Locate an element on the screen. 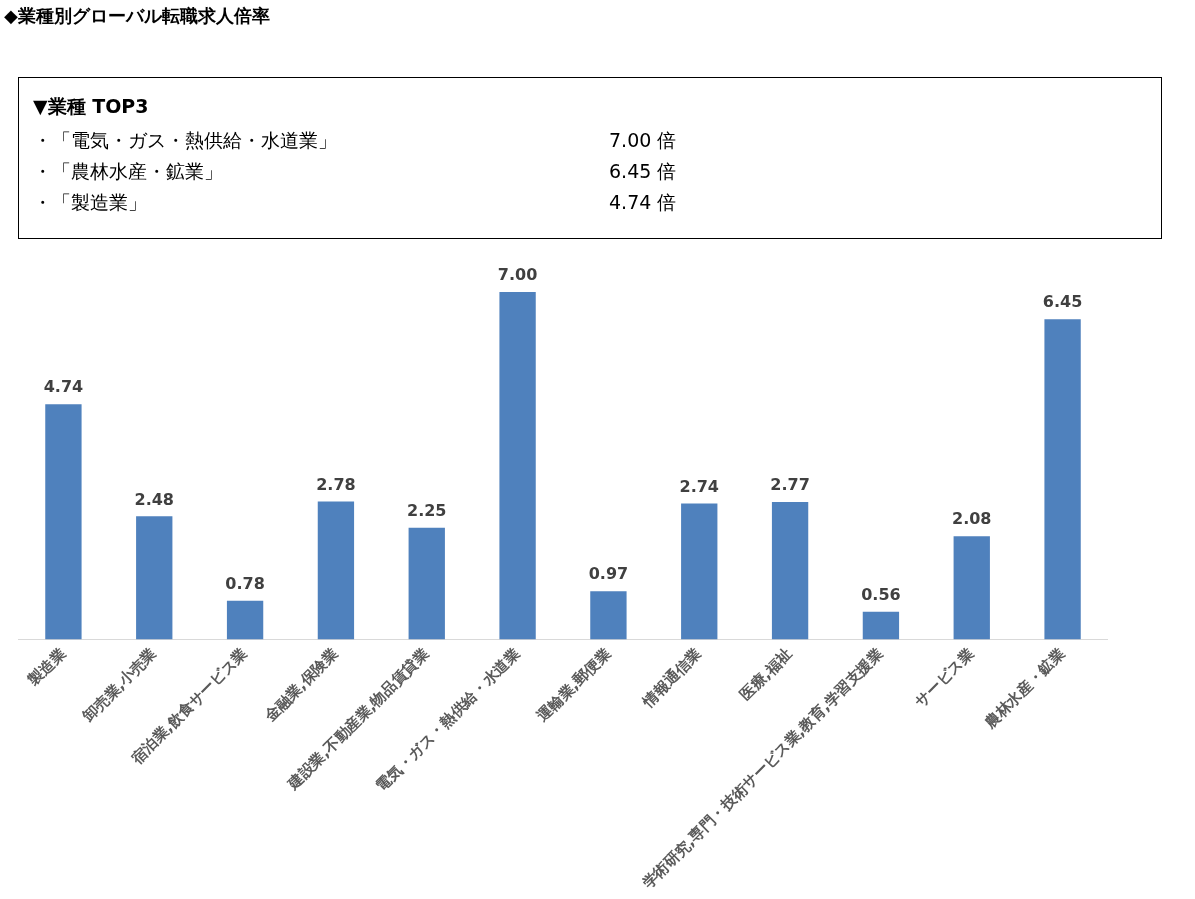 This screenshot has height=899, width=1195. data-label: 0.56 is located at coordinates (881, 594).